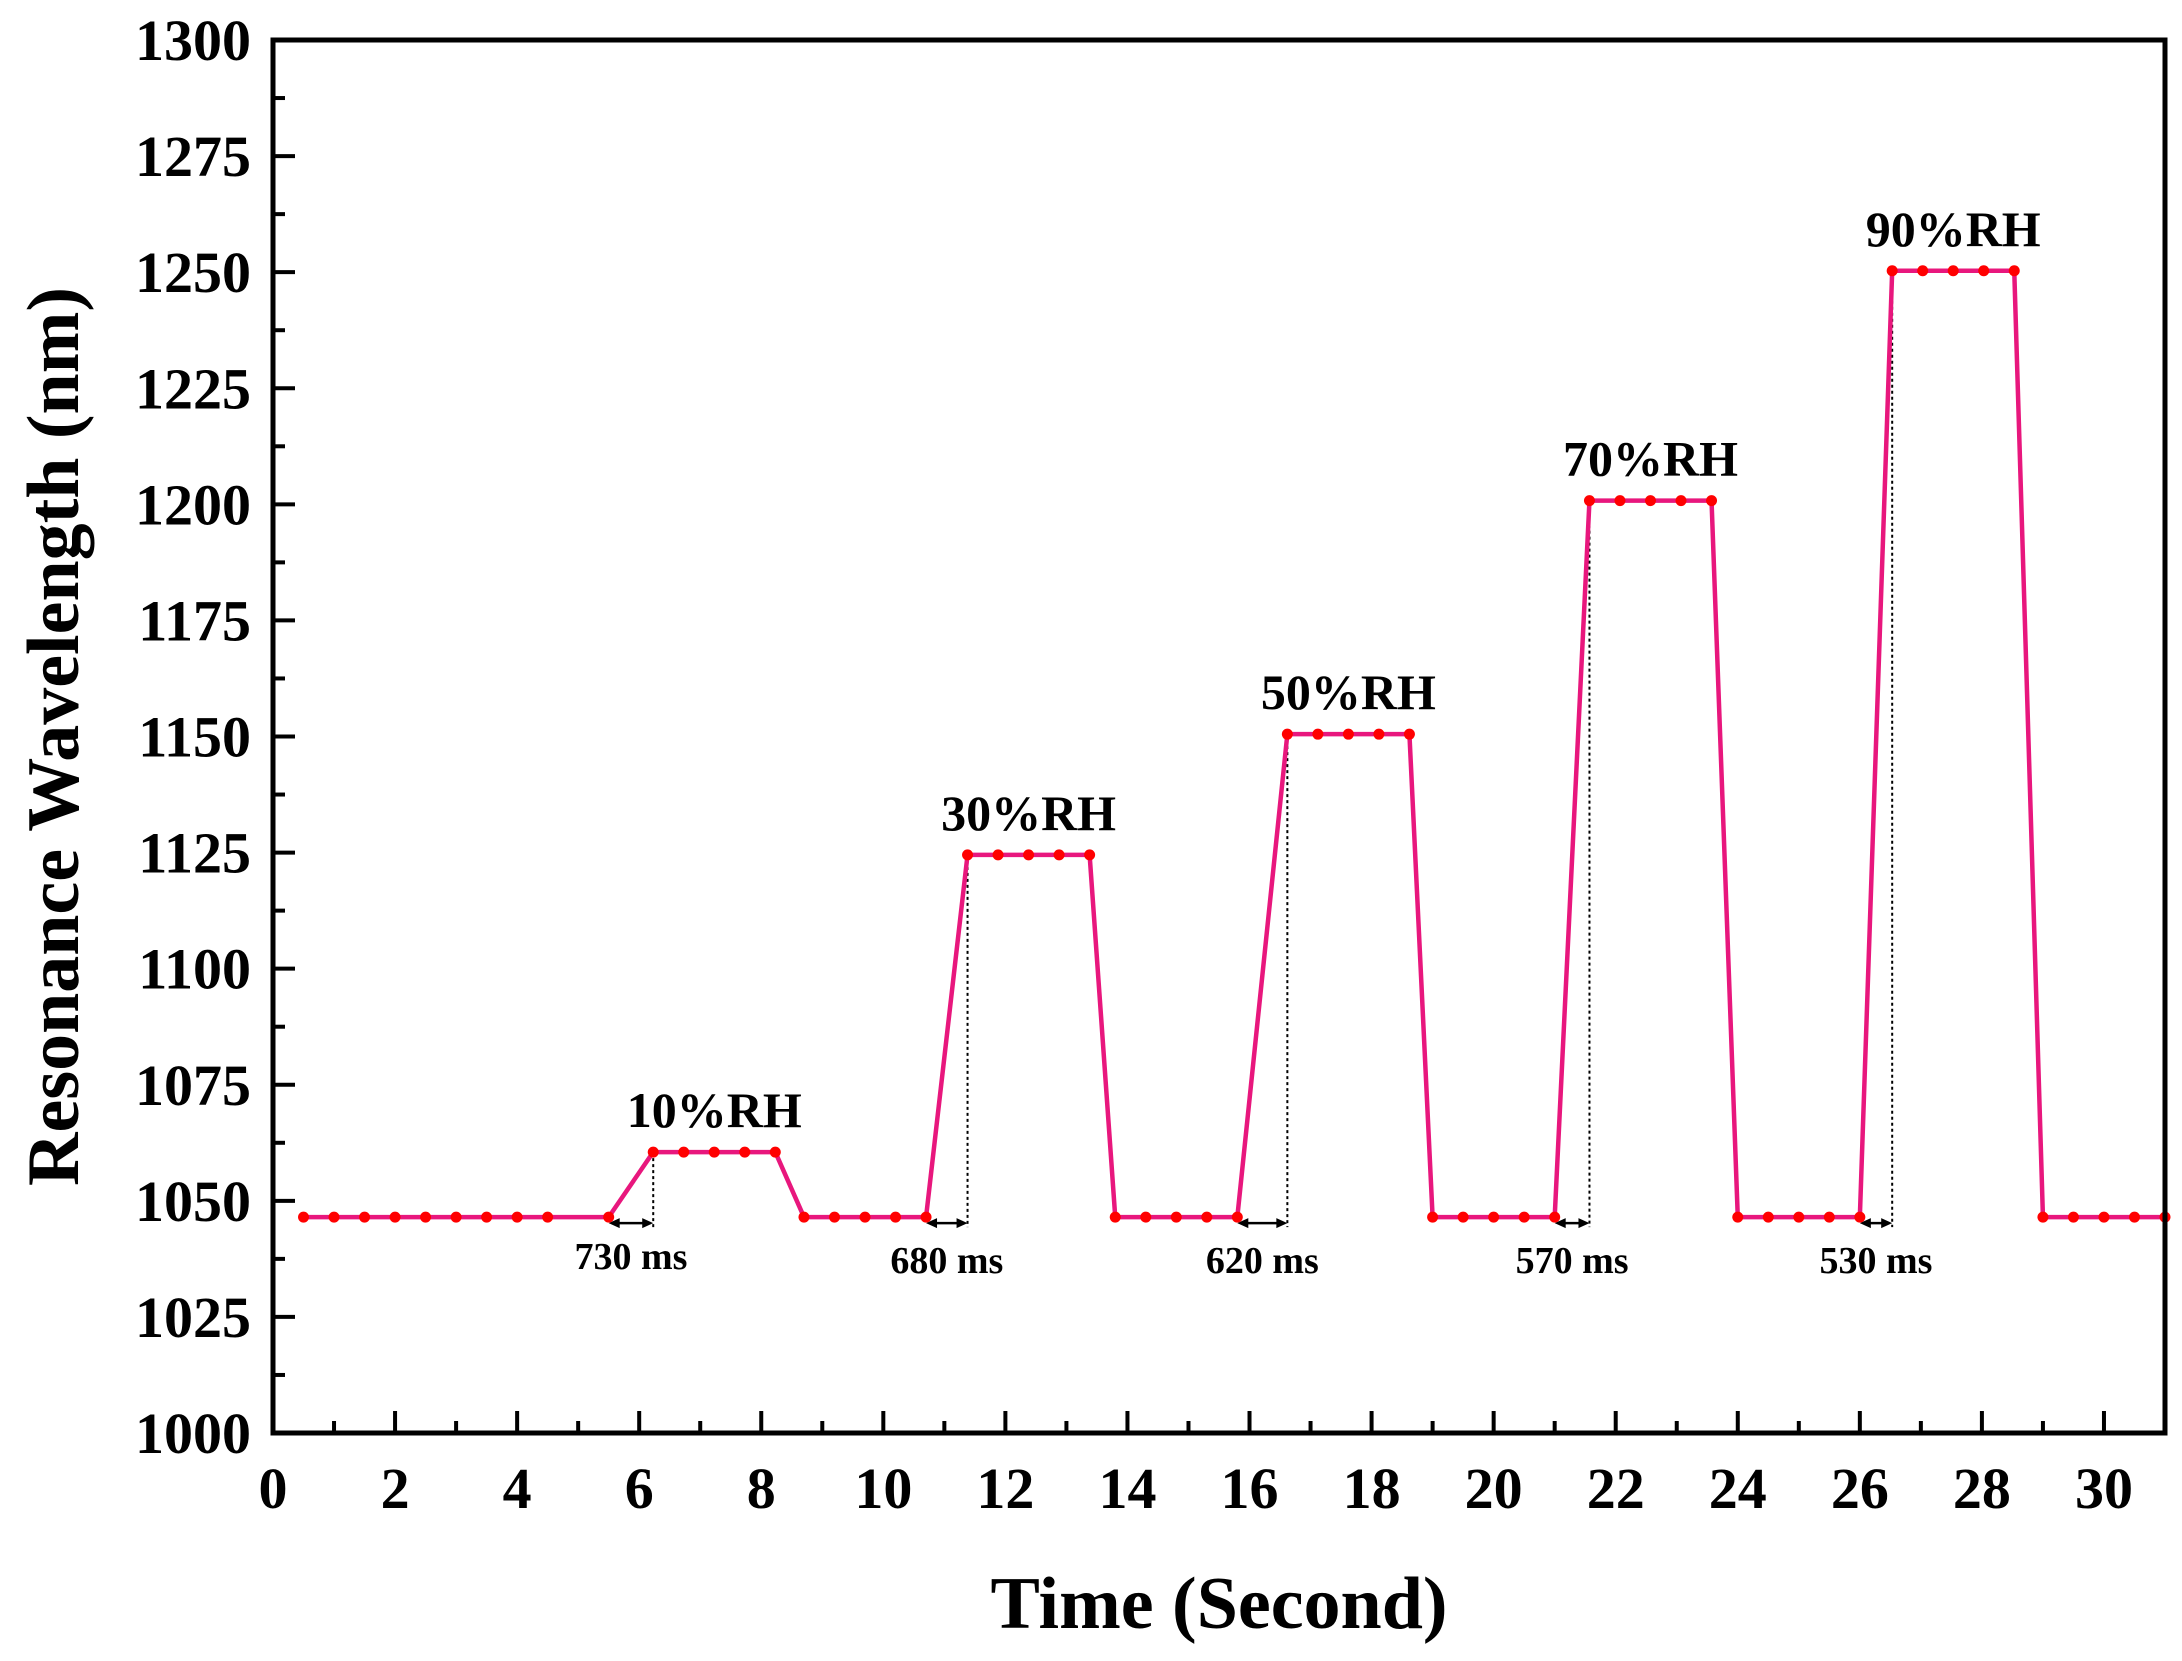 The image size is (2182, 1661). I want to click on y-tick-label: 1175, so click(194, 620).